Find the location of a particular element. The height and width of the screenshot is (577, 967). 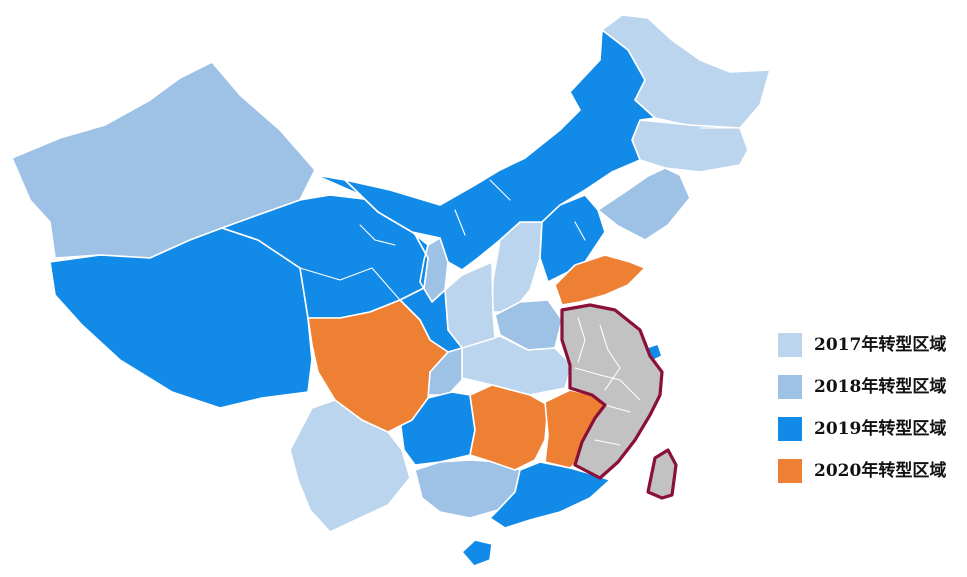

legend-item-2019: 2019年转型区域 is located at coordinates (870, 435).